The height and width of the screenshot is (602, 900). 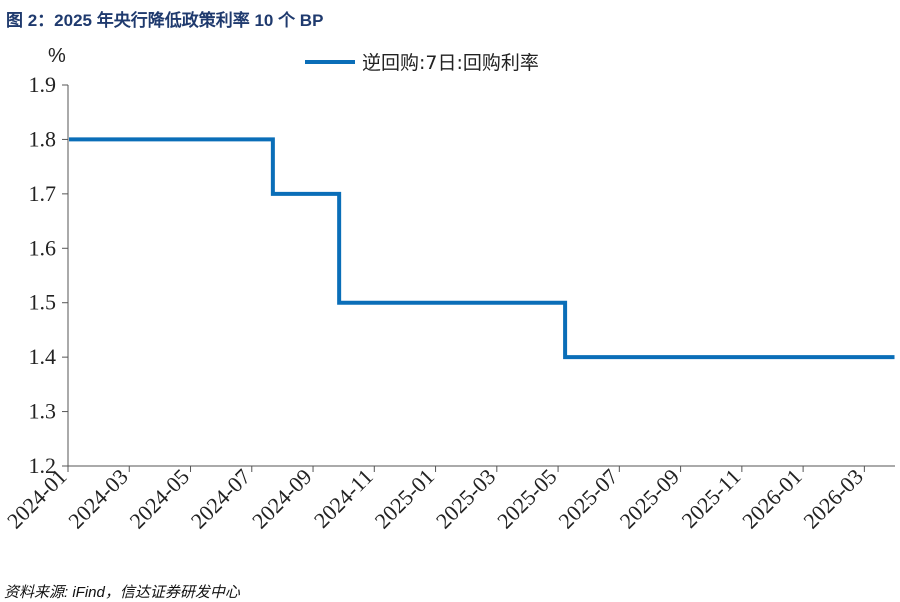 I want to click on y-tick-label: 1.3, so click(x=43, y=411).